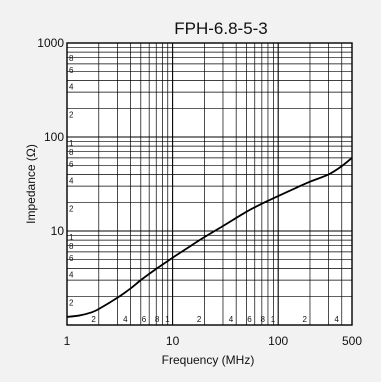  Describe the element at coordinates (208, 360) in the screenshot. I see `x-axis-label: Frequency (MHz)` at that location.